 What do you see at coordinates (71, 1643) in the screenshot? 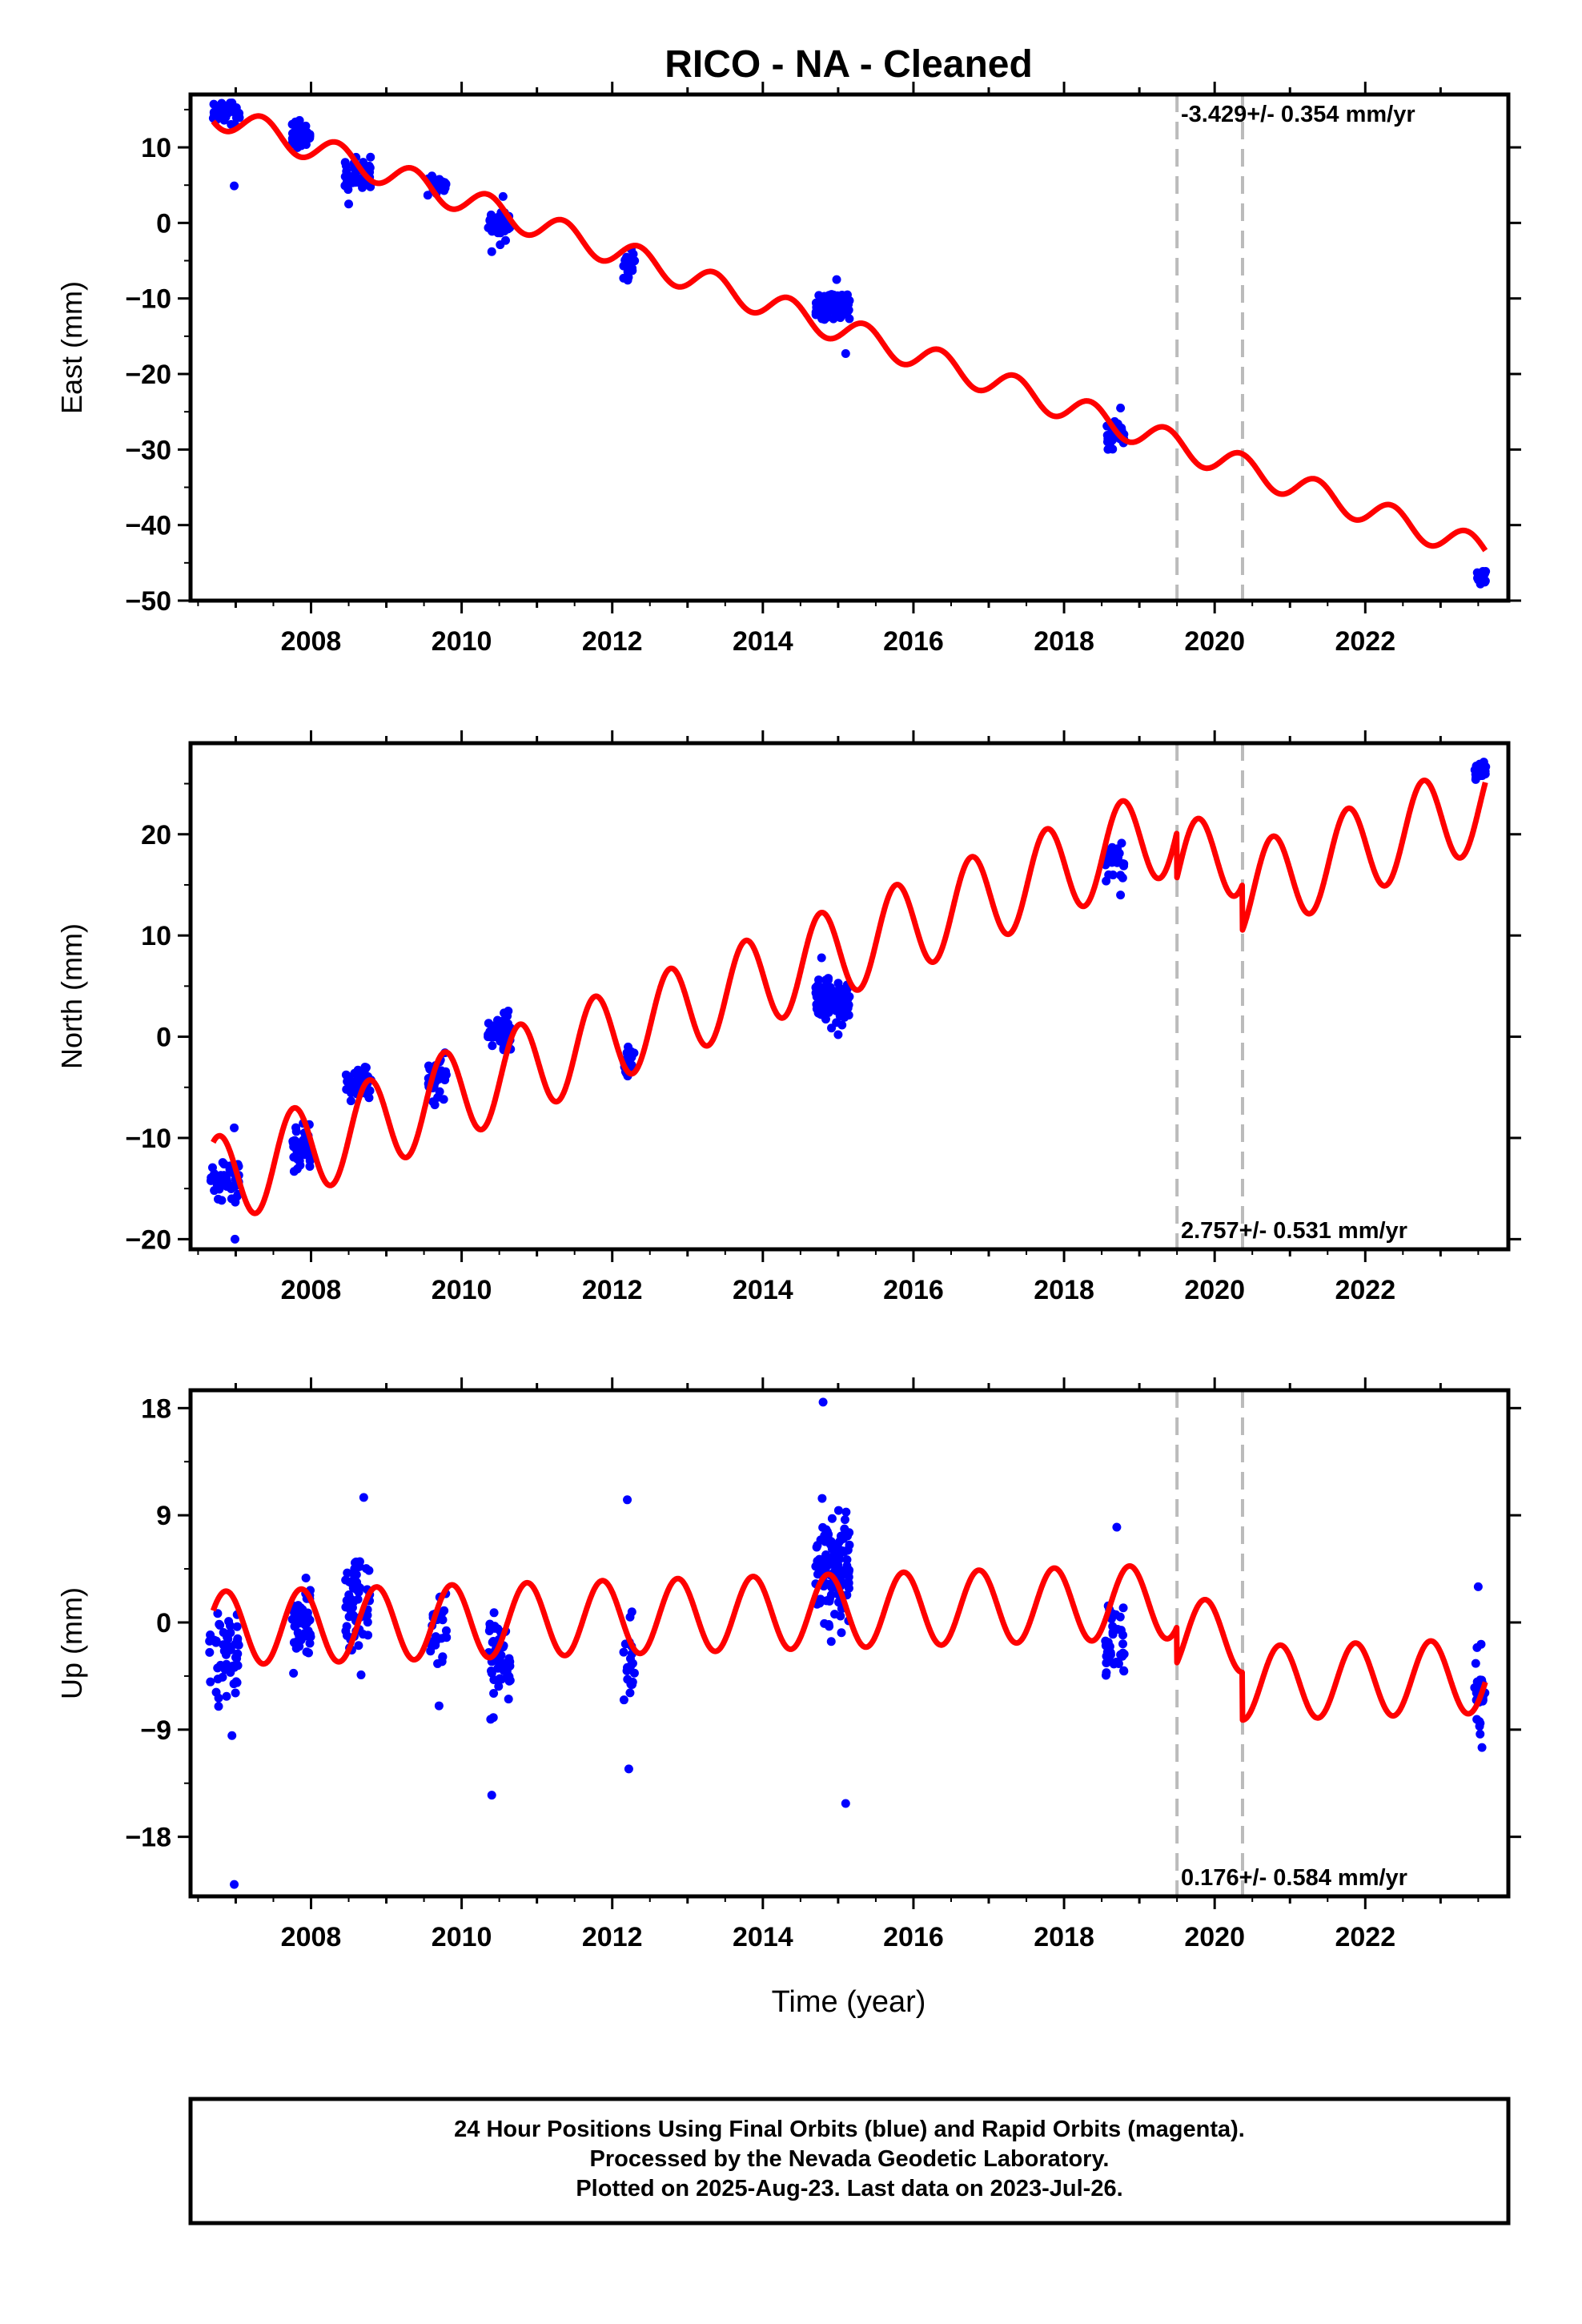
I see `y-axis-label: Up (mm)` at bounding box center [71, 1643].